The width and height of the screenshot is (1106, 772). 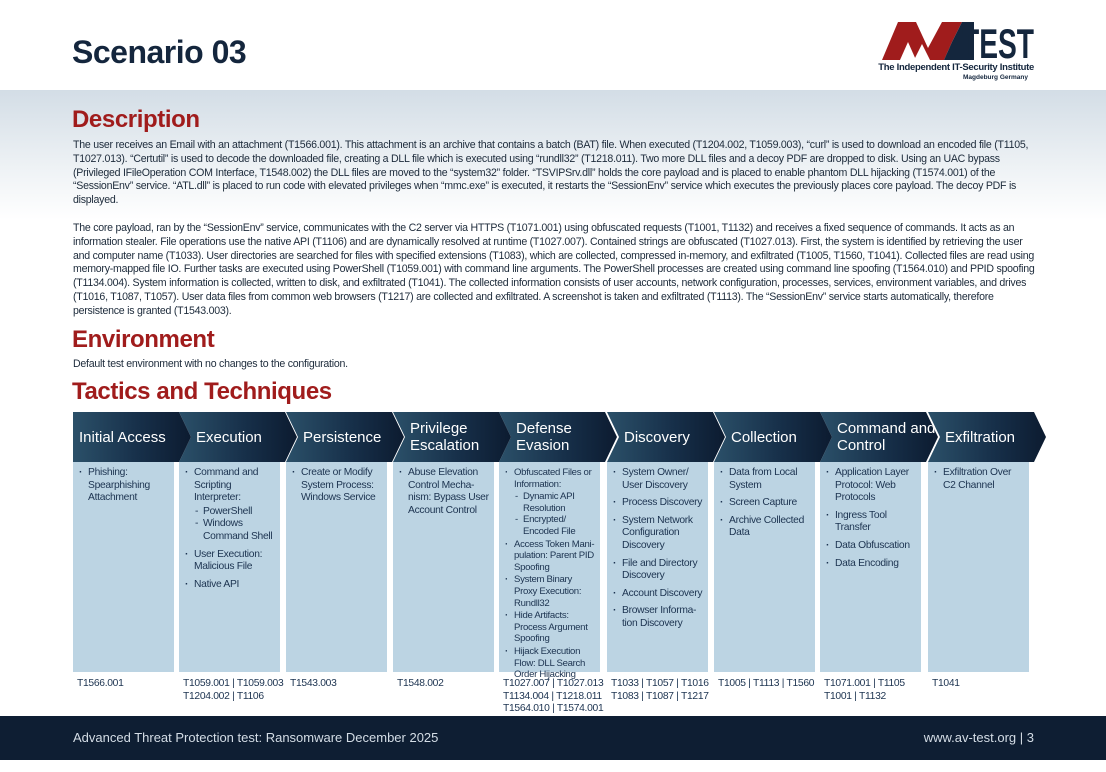 I want to click on technique-item: Data from Local System, so click(x=766, y=479).